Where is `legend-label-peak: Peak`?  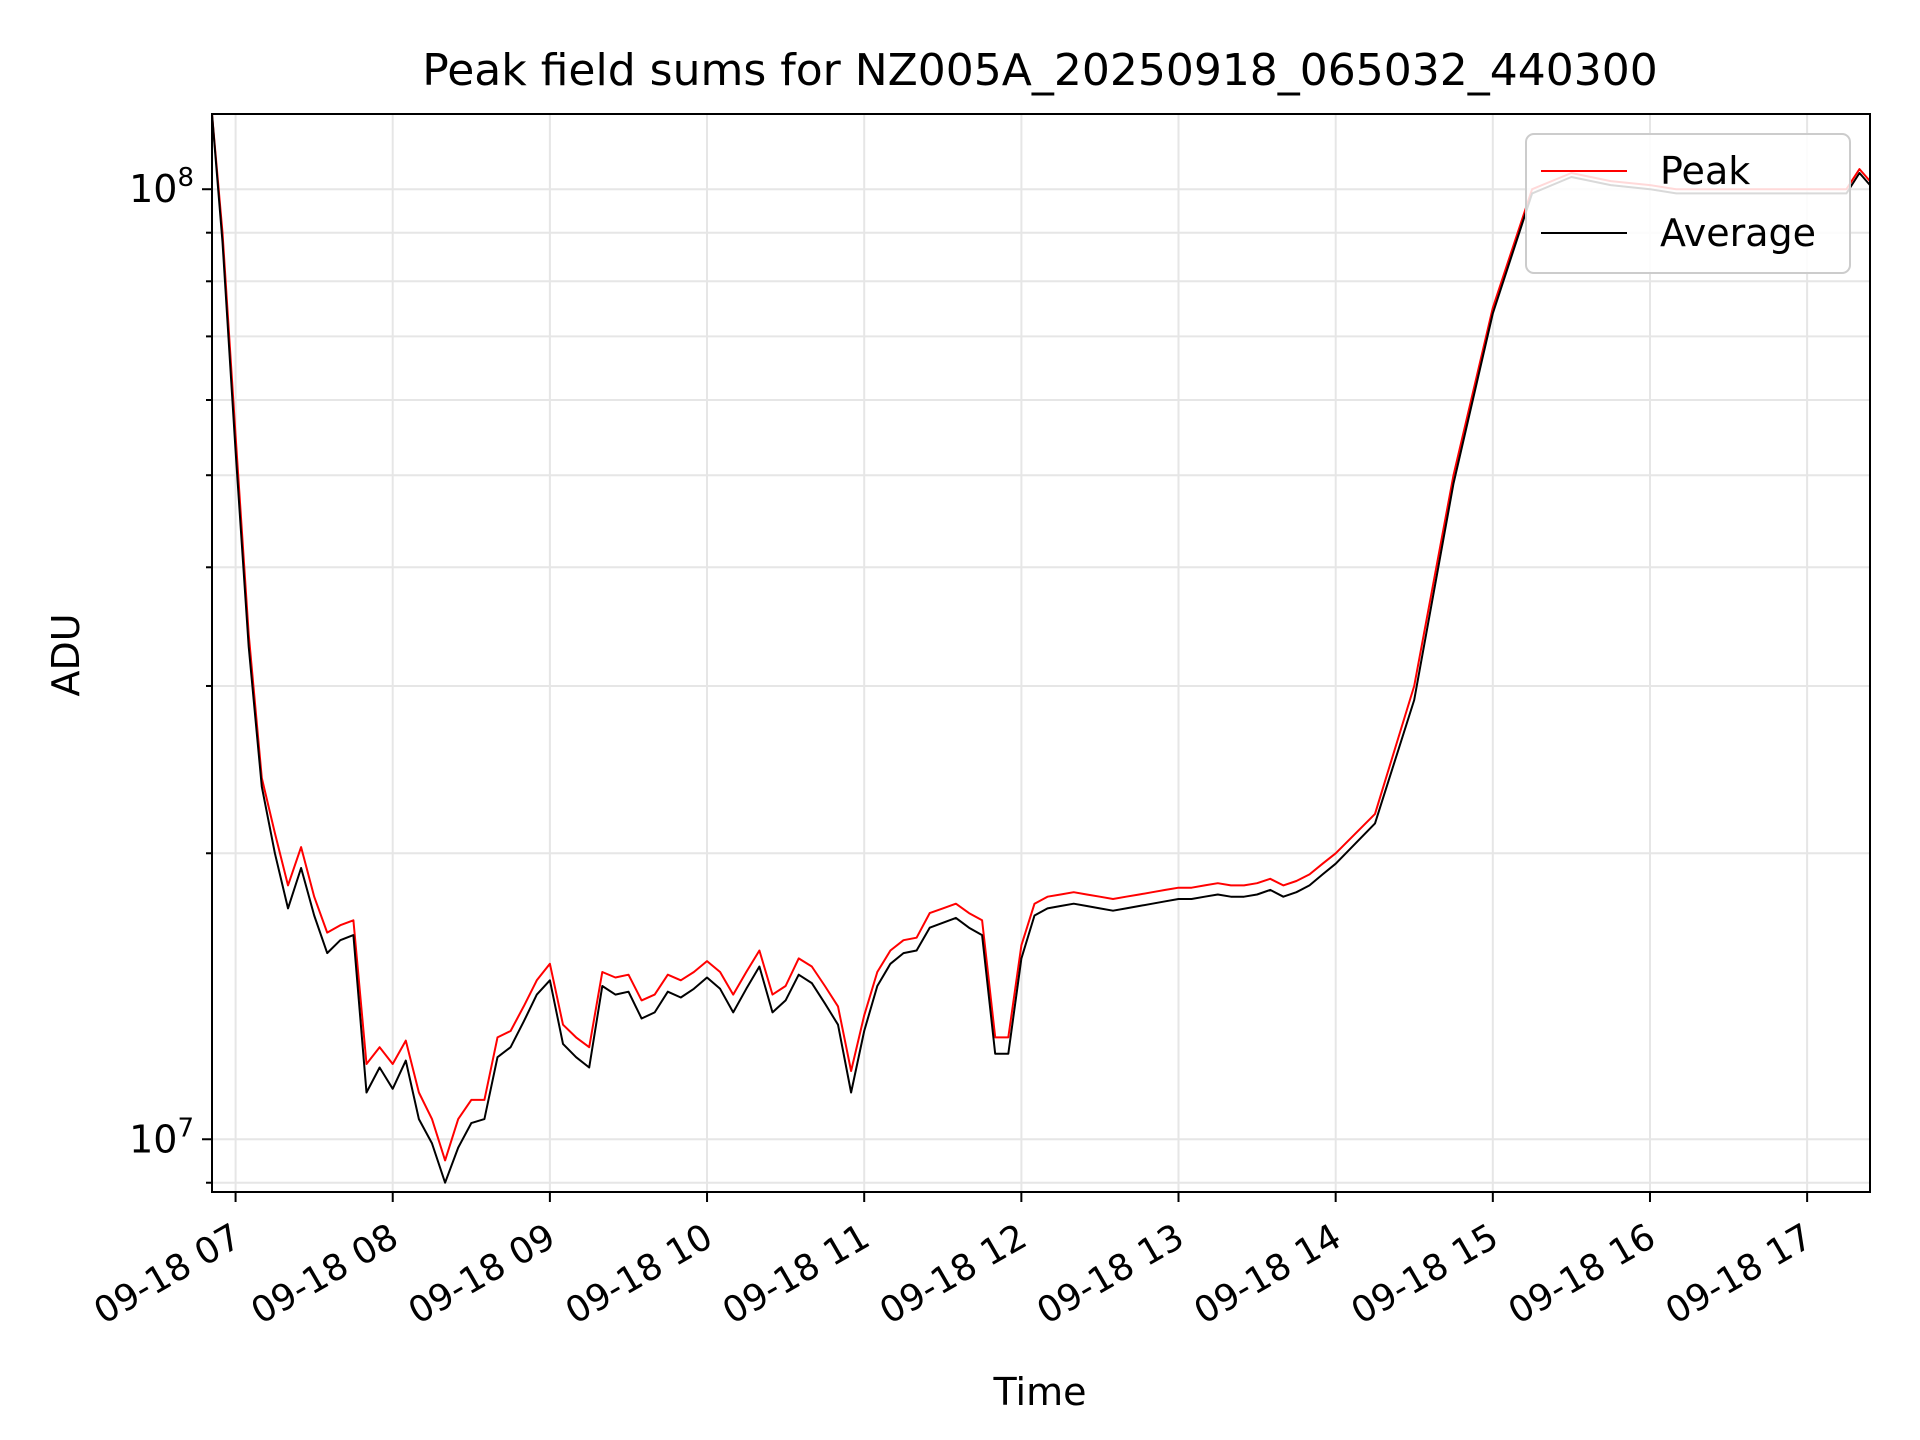
legend-label-peak: Peak is located at coordinates (1705, 171).